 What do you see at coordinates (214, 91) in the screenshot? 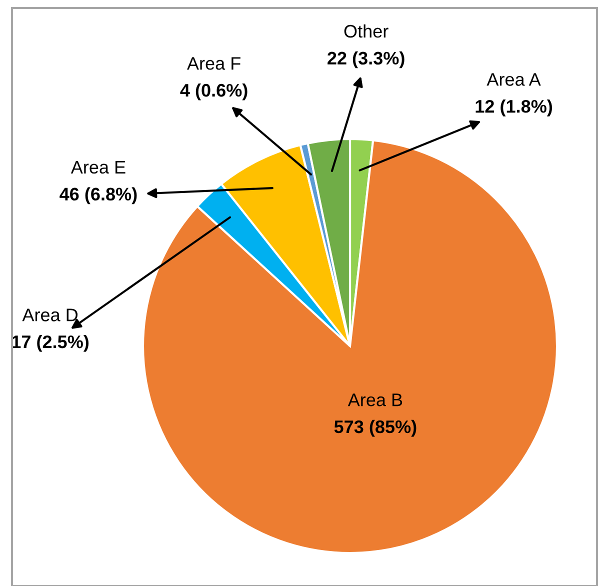
I see `data-label: 4 (0.6%)` at bounding box center [214, 91].